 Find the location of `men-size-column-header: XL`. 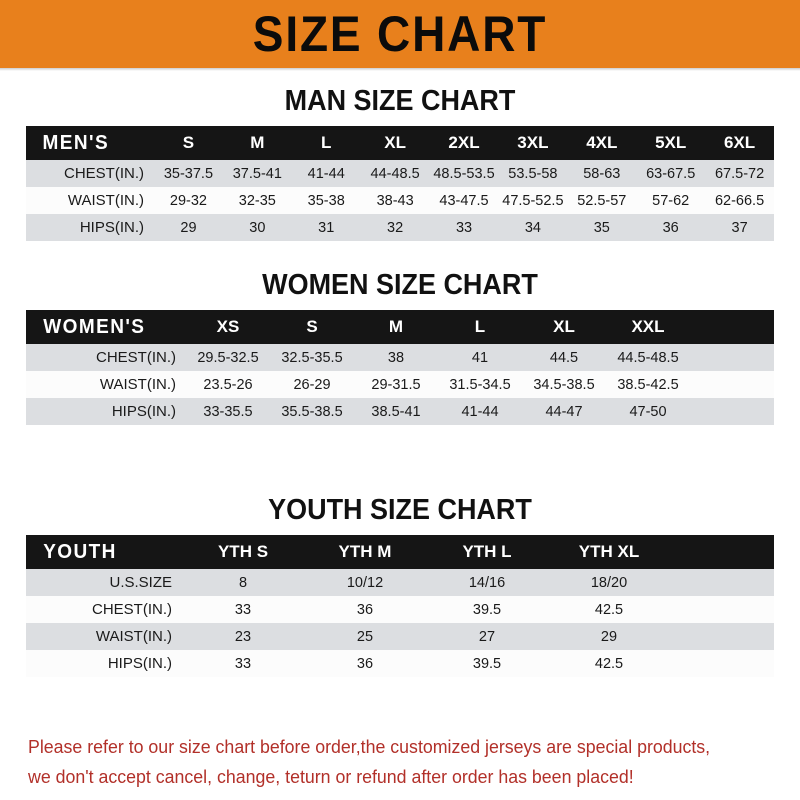

men-size-column-header: XL is located at coordinates (395, 142).